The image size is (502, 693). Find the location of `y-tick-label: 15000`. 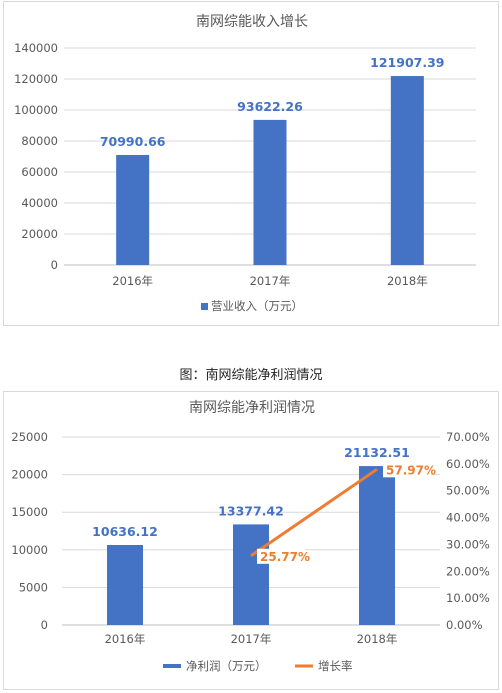

y-tick-label: 15000 is located at coordinates (29, 512).